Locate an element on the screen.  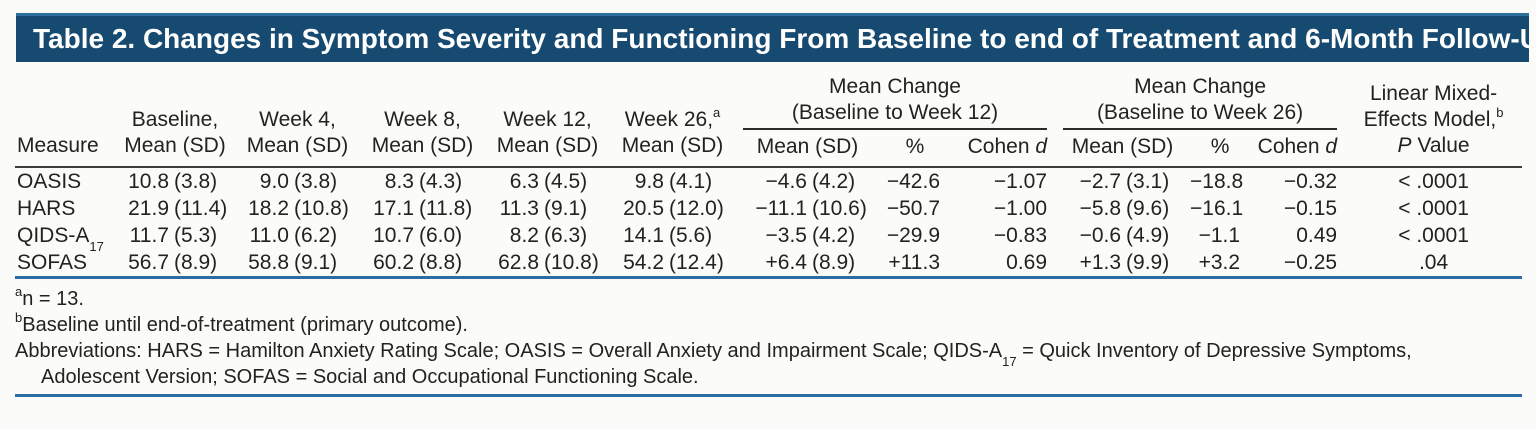
column-header-week4: Week 4, Mean (SD) is located at coordinates (297, 115).